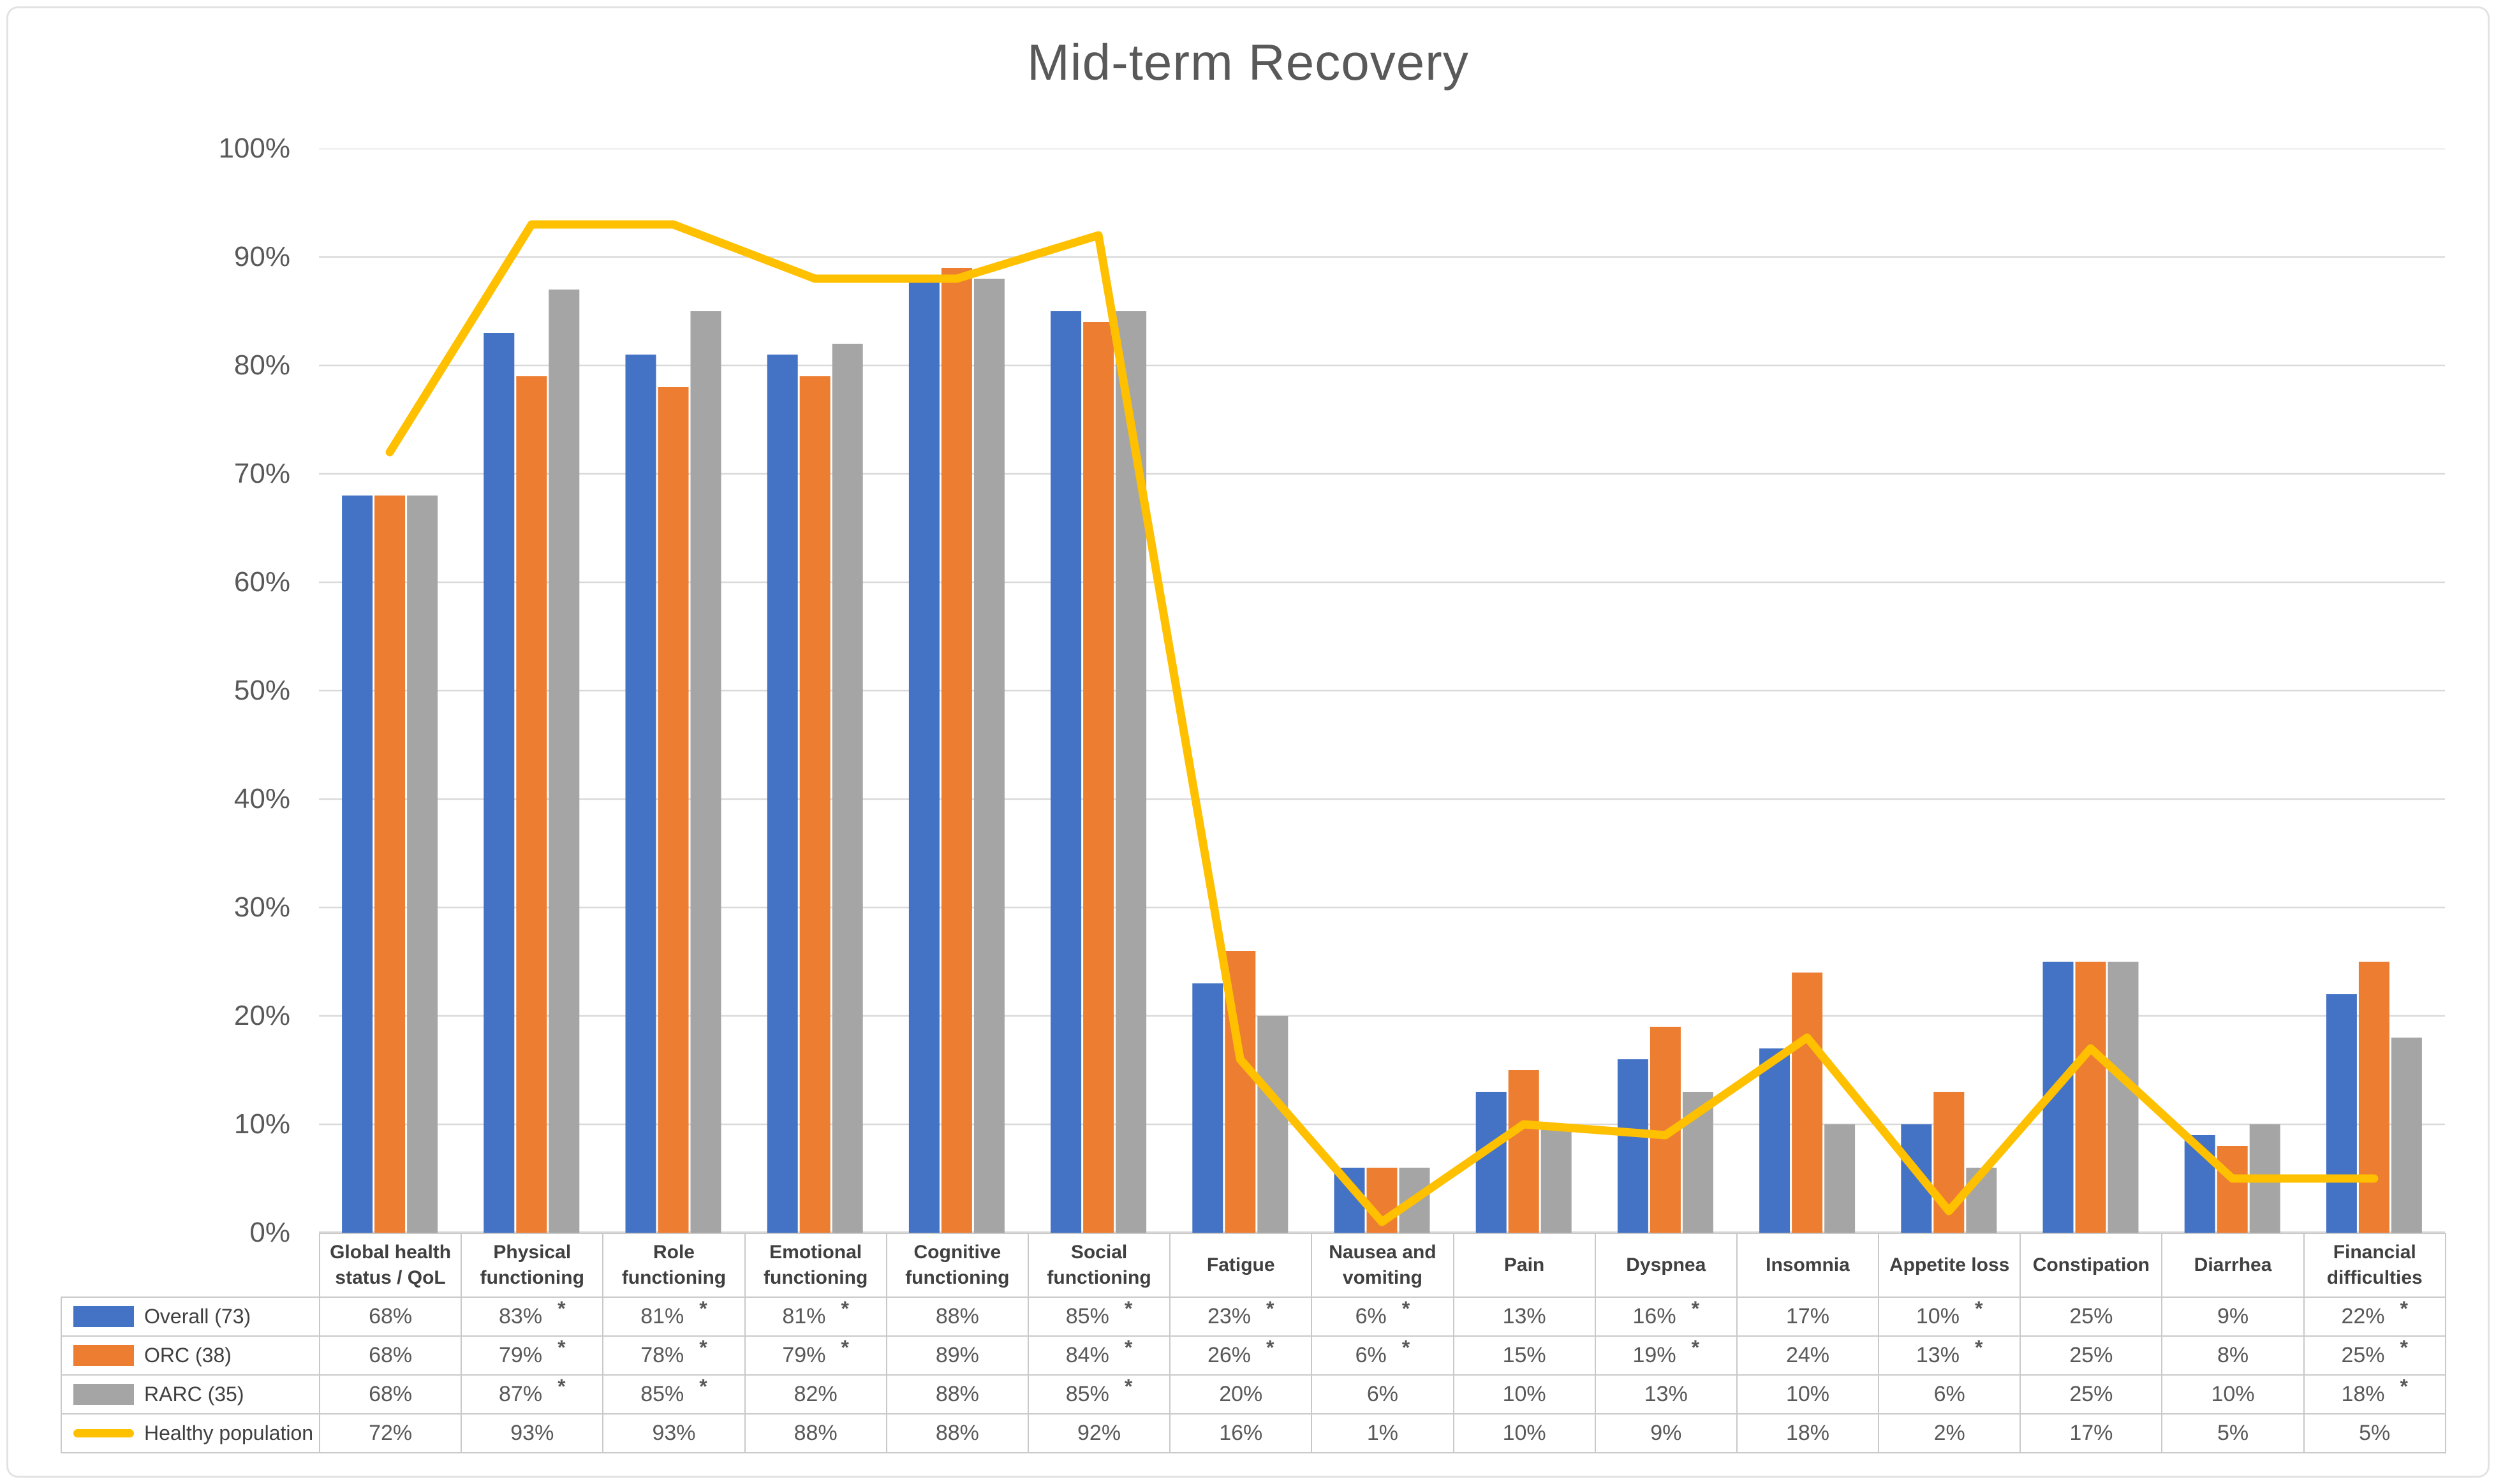 Image resolution: width=2496 pixels, height=1484 pixels. Describe the element at coordinates (1382, 1265) in the screenshot. I see `category-header-cell: Nausea and vomiting` at that location.